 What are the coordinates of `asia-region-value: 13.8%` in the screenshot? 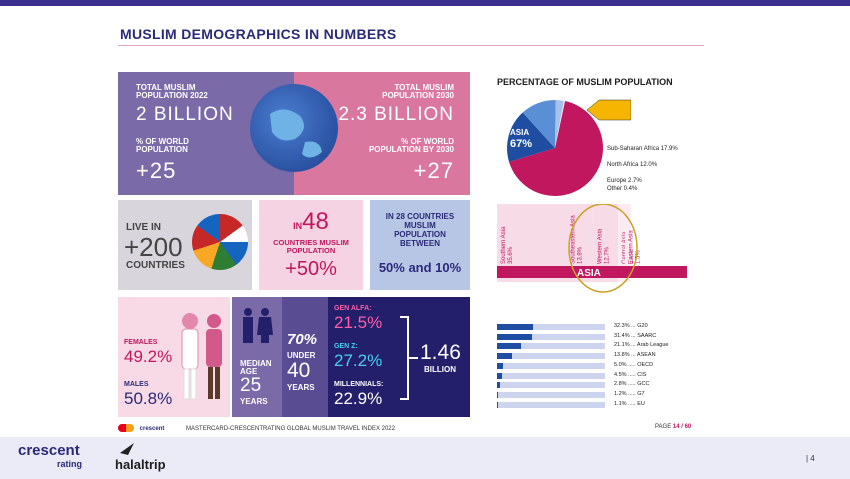 It's located at (580, 255).